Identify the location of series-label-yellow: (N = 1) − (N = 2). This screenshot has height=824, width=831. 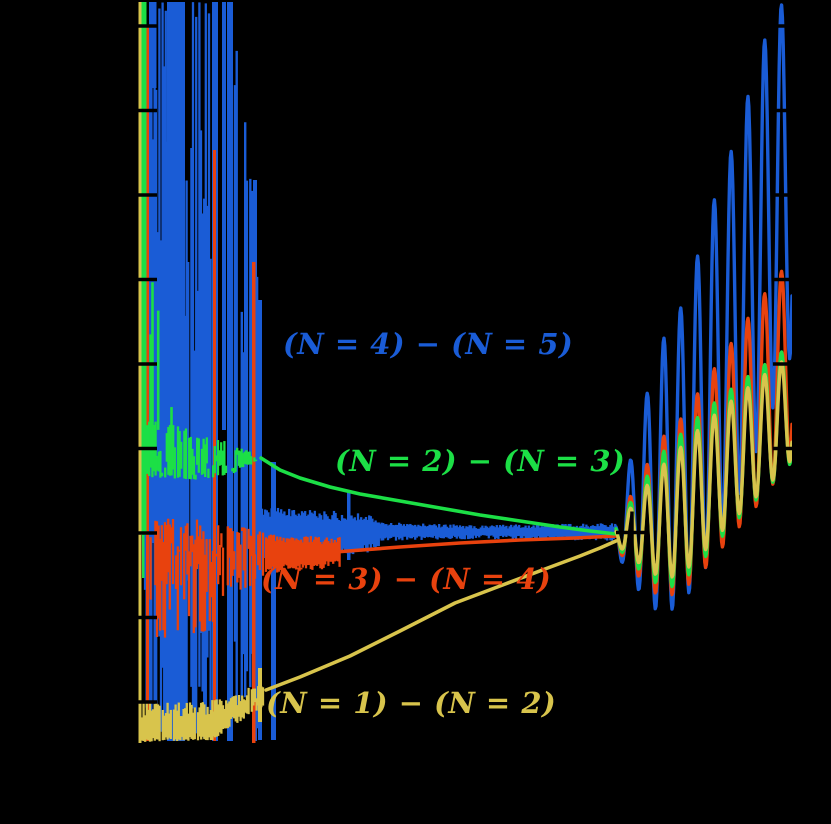
(411, 703).